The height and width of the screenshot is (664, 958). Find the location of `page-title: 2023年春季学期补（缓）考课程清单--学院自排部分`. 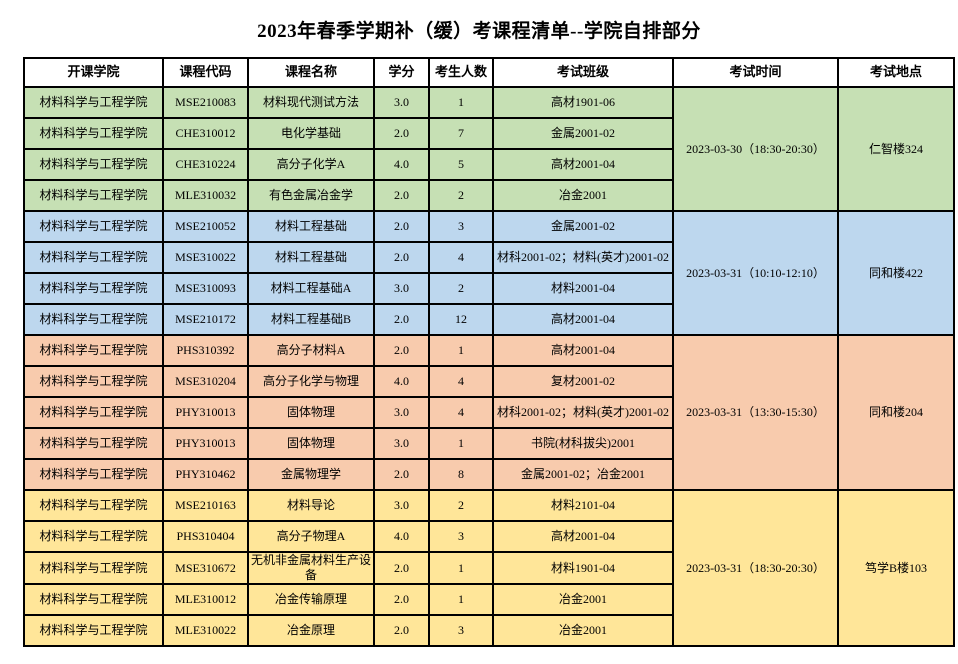

page-title: 2023年春季学期补（缓）考课程清单--学院自排部分 is located at coordinates (479, 31).